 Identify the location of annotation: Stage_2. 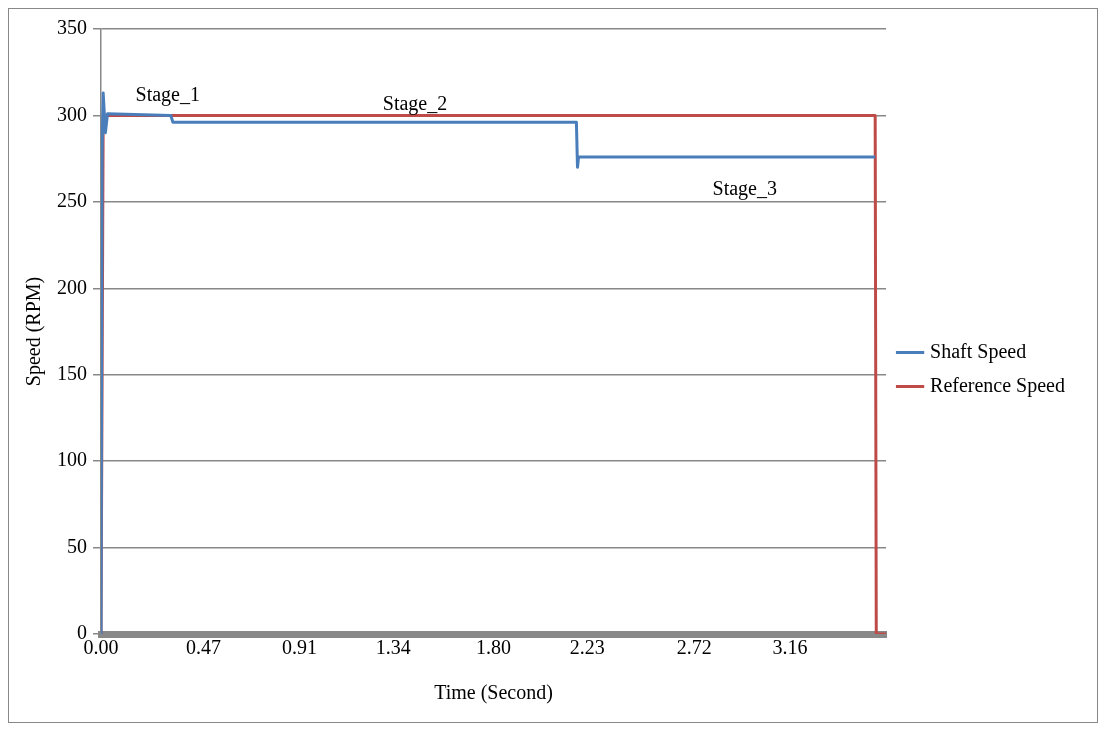
(415, 103).